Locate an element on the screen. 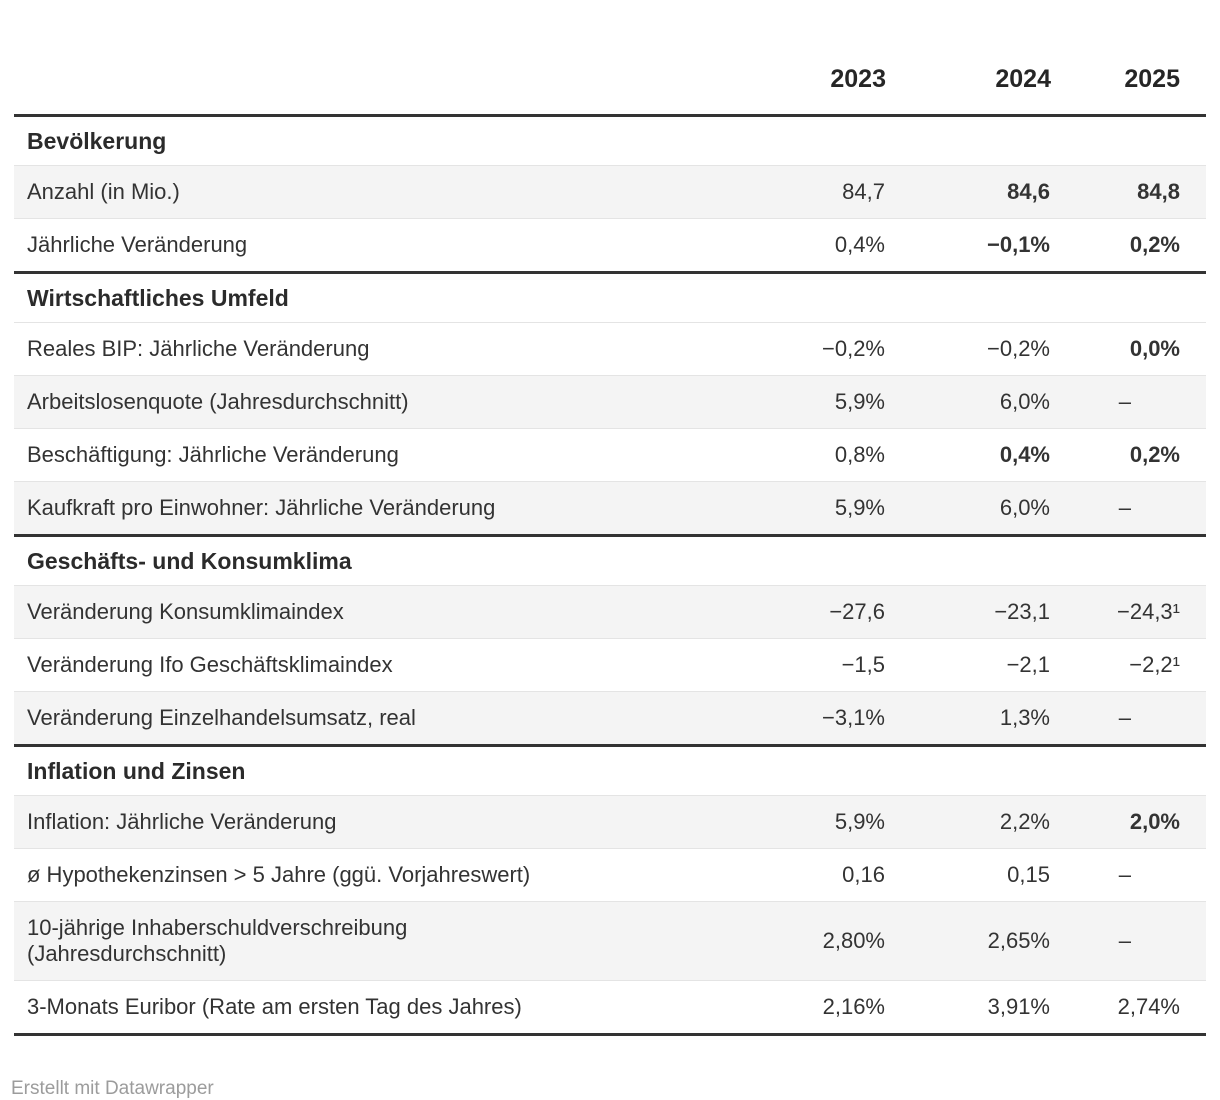 The image size is (1220, 1100). datawrapper-attribution-link: Erstellt mit Datawrapper is located at coordinates (112, 1088).